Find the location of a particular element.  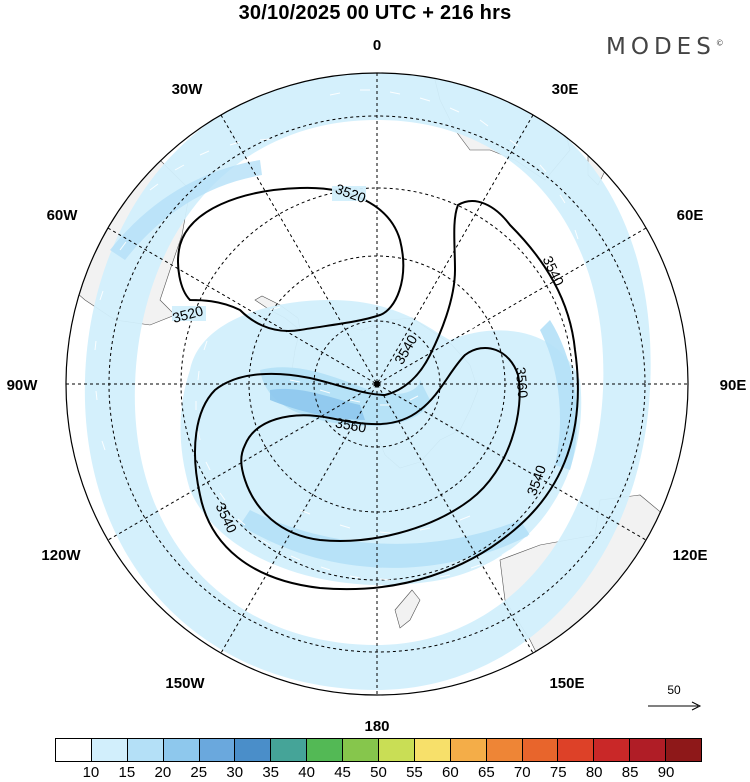

brand-logo: MODES© is located at coordinates (665, 47).